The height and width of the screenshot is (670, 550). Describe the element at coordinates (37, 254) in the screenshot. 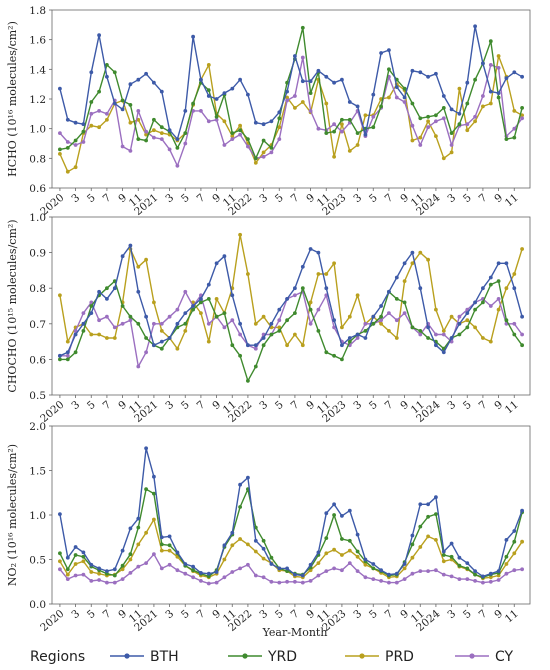

I see `y-tick-label: 0.9` at that location.